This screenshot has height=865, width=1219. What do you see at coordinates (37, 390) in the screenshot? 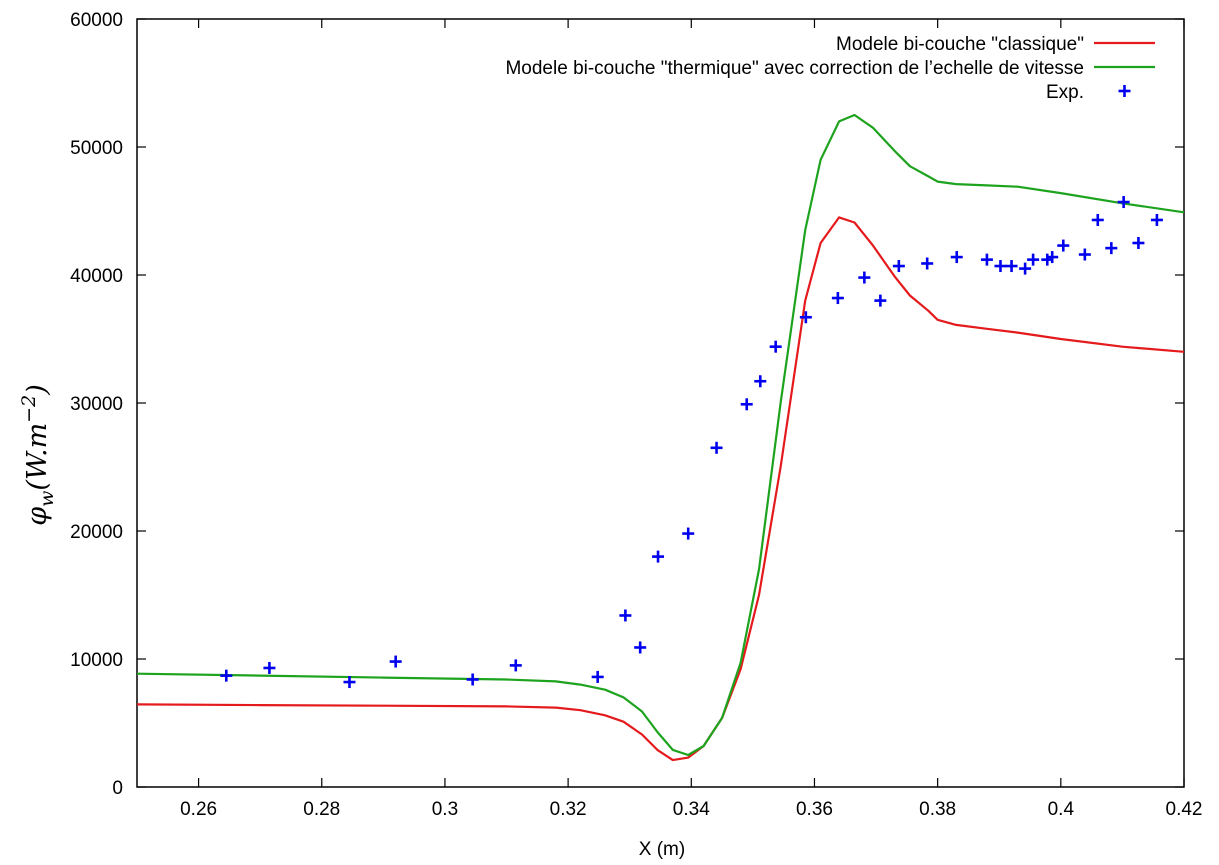
I see `ylabel-close: )` at bounding box center [37, 390].